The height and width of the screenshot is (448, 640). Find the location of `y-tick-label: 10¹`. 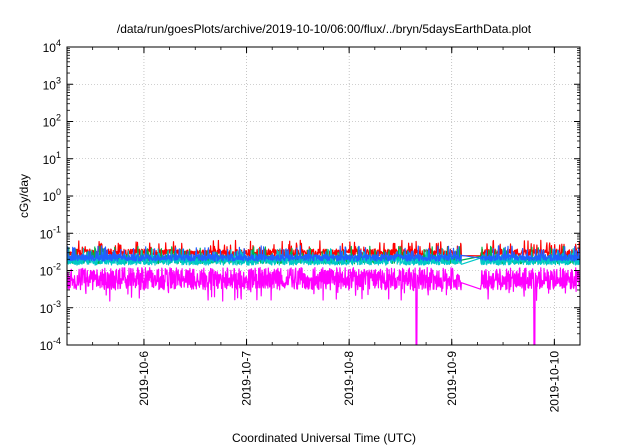

y-tick-label: 10¹ is located at coordinates (52, 158).